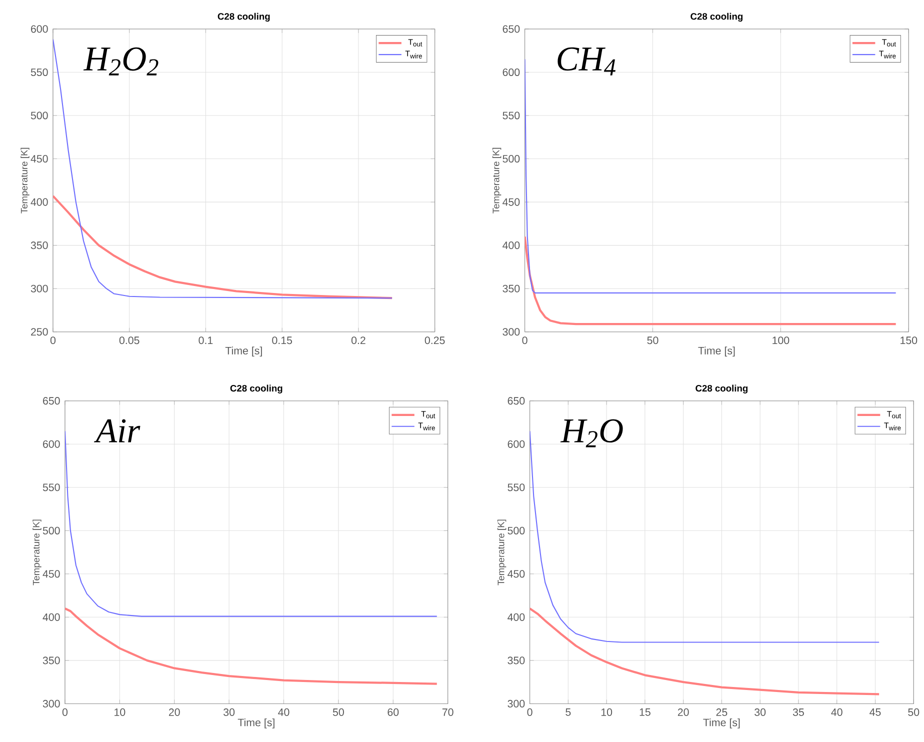 This screenshot has height=742, width=924. What do you see at coordinates (448, 712) in the screenshot?
I see `x-tick-label: 70` at bounding box center [448, 712].